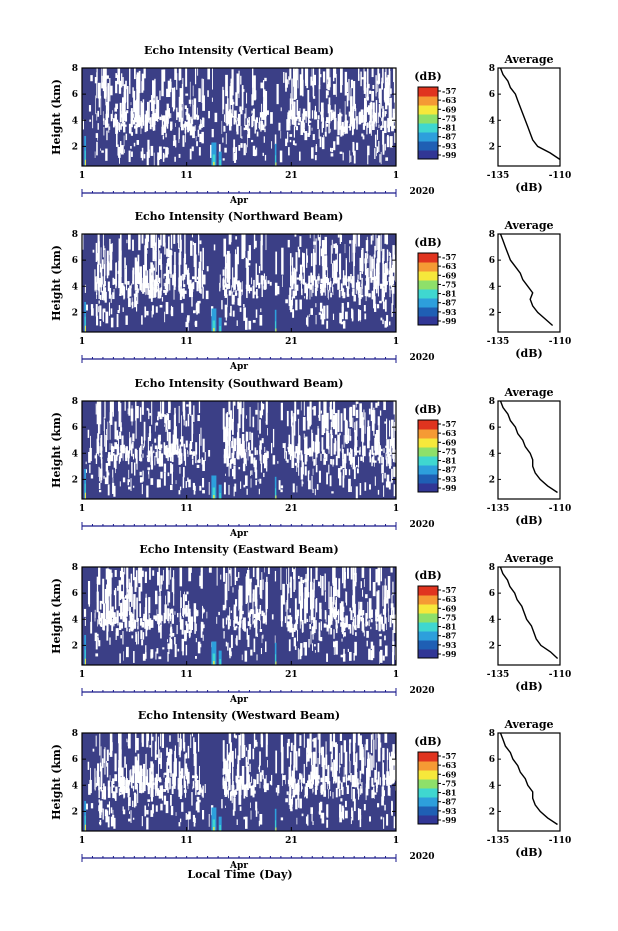  Describe the element at coordinates (238, 700) in the screenshot. I see `month-label: Apr` at that location.